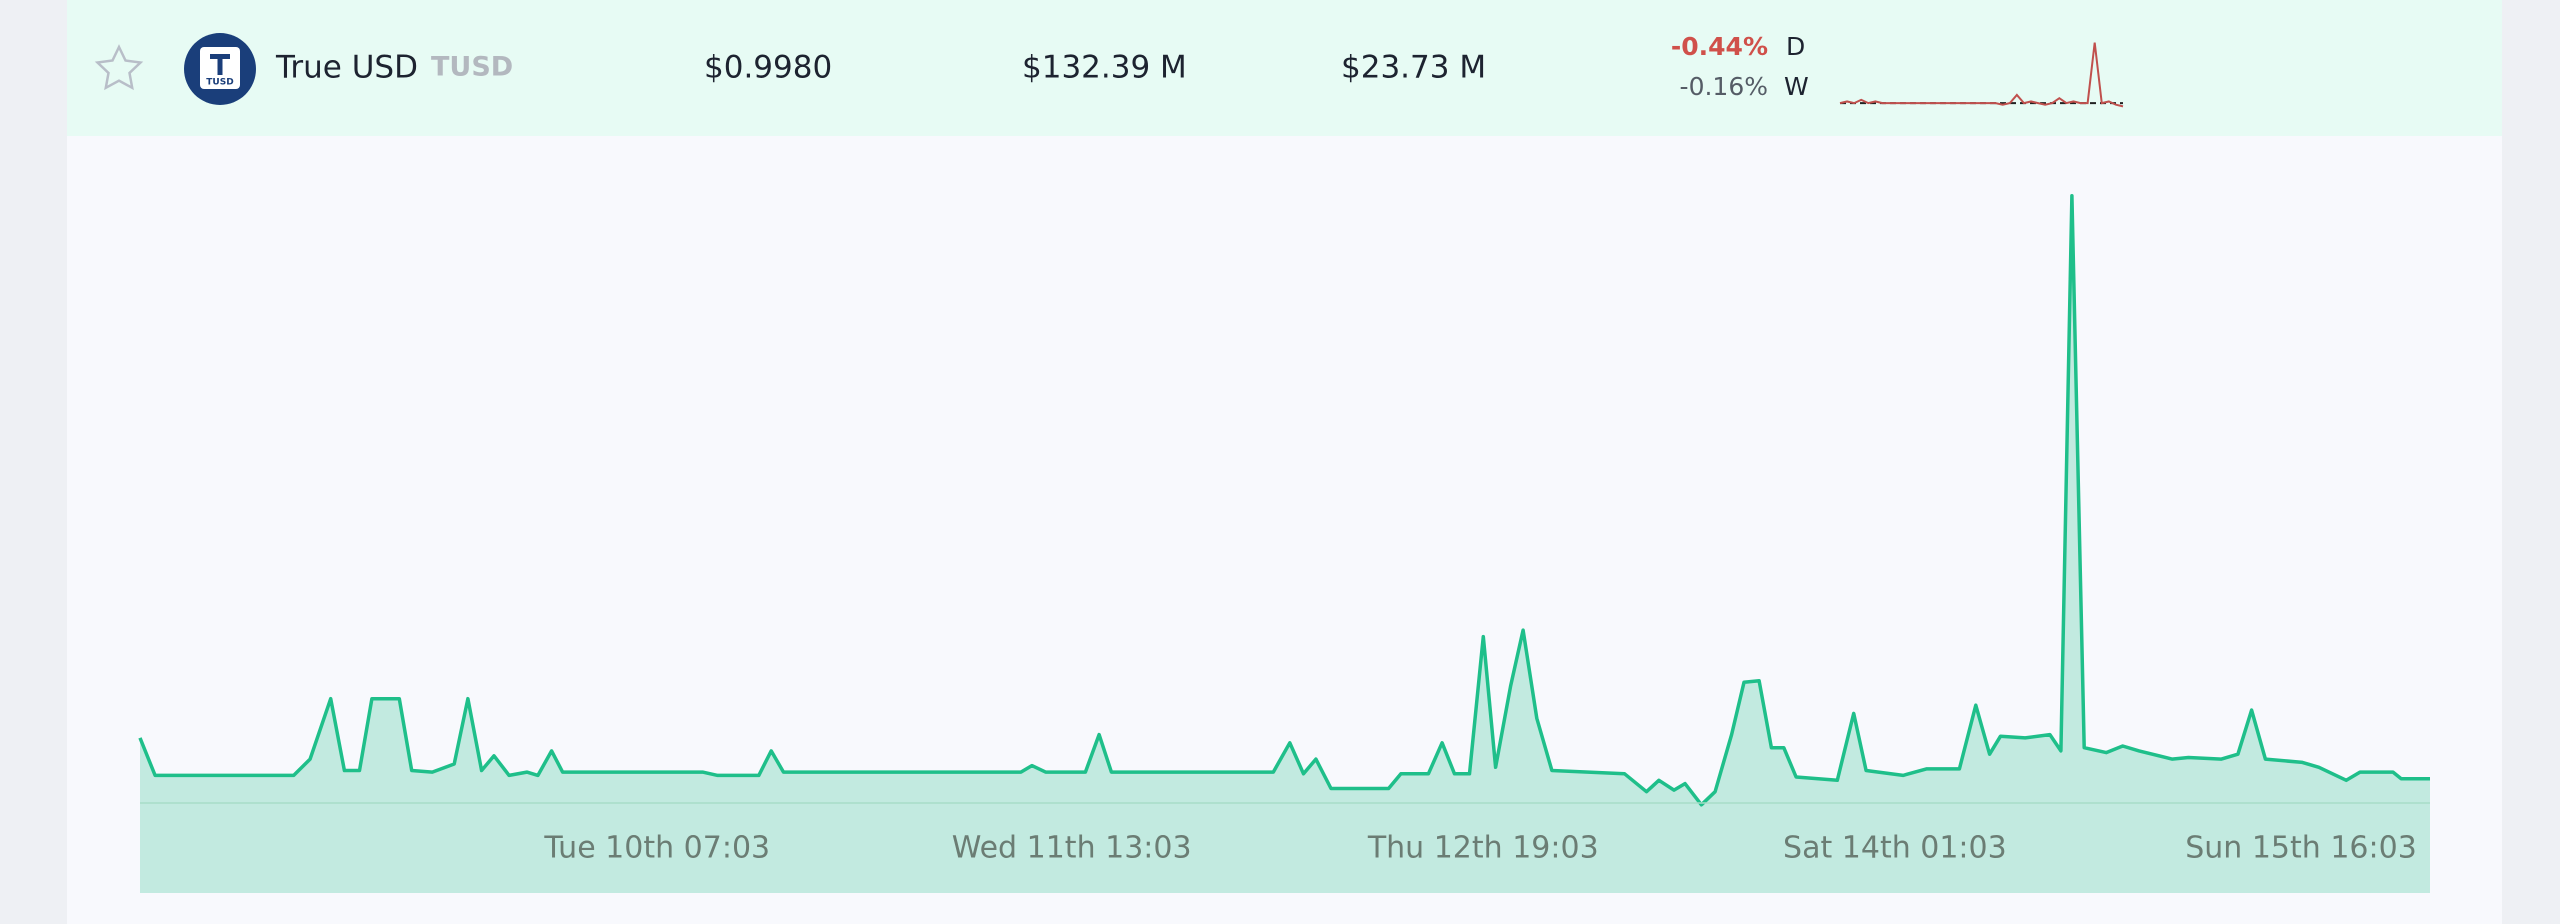 The image size is (2560, 924). What do you see at coordinates (220, 64) in the screenshot?
I see `logo-glyph` at bounding box center [220, 64].